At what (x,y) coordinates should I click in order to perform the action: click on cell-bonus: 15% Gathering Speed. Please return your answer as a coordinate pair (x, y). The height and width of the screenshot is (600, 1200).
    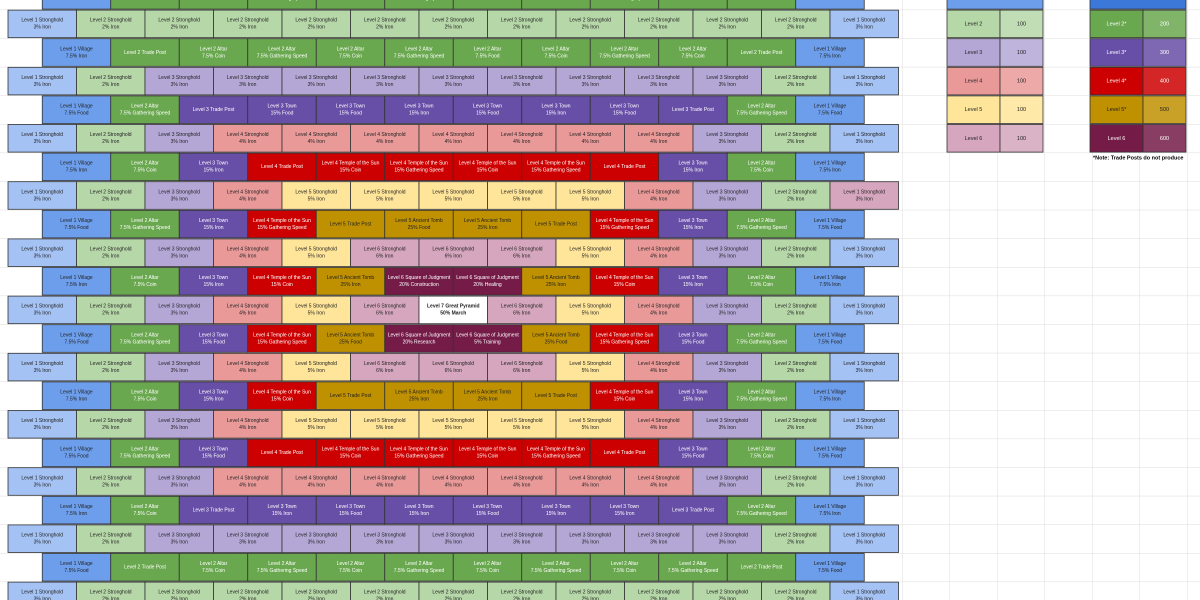
    Looking at the image, I should click on (418, 171).